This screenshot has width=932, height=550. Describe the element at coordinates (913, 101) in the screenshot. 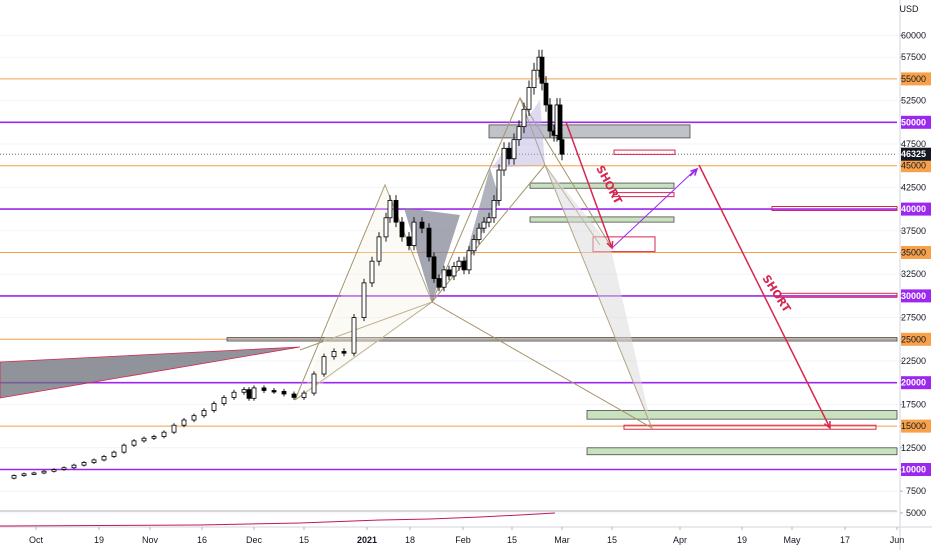

I see `y-tick-label: 52500` at that location.